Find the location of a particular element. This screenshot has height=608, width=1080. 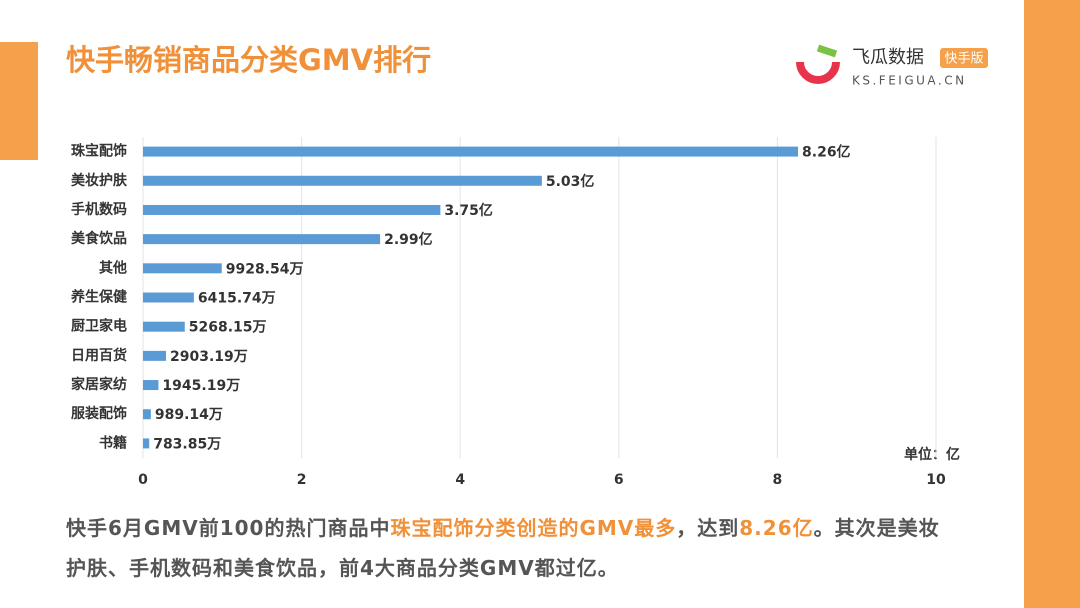

y-tick-label: 手机数码 is located at coordinates (99, 209).